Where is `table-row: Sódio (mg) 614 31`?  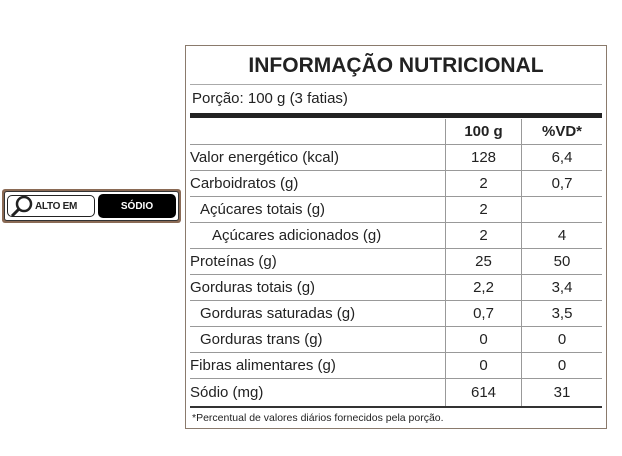 table-row: Sódio (mg) 614 31 is located at coordinates (396, 393).